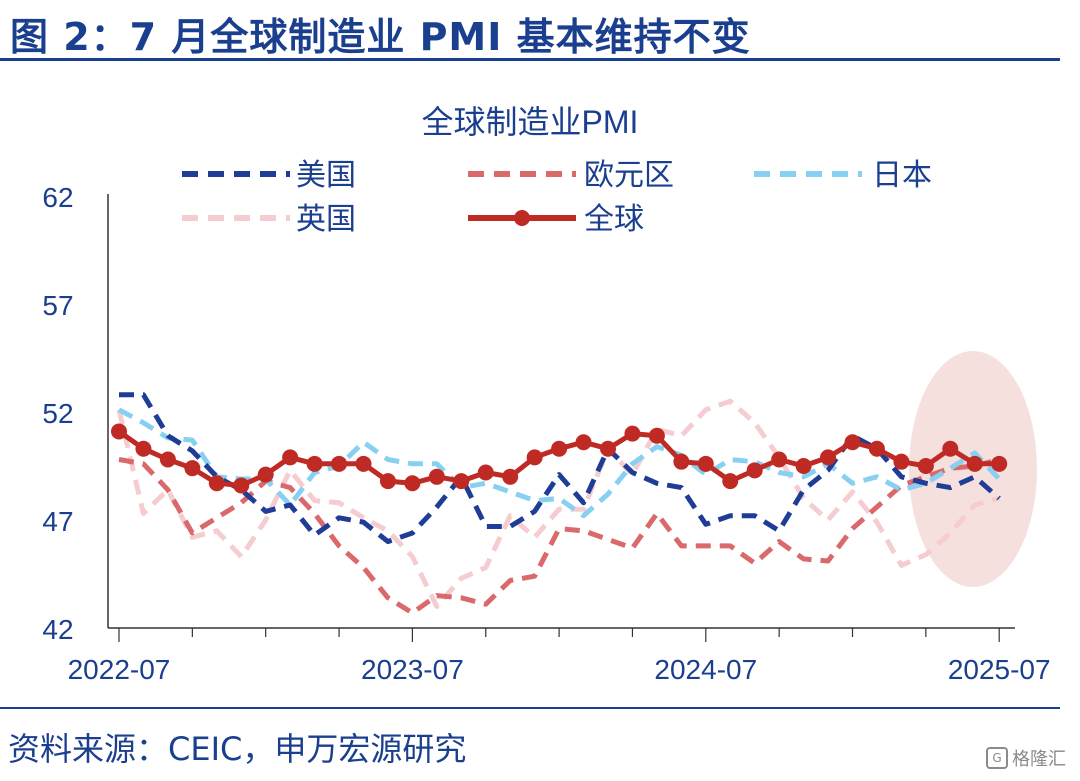 Image resolution: width=1080 pixels, height=781 pixels. Describe the element at coordinates (380, 37) in the screenshot. I see `figure-title: 图 2：7 月全球制造业 PMI 基本维持不变` at that location.